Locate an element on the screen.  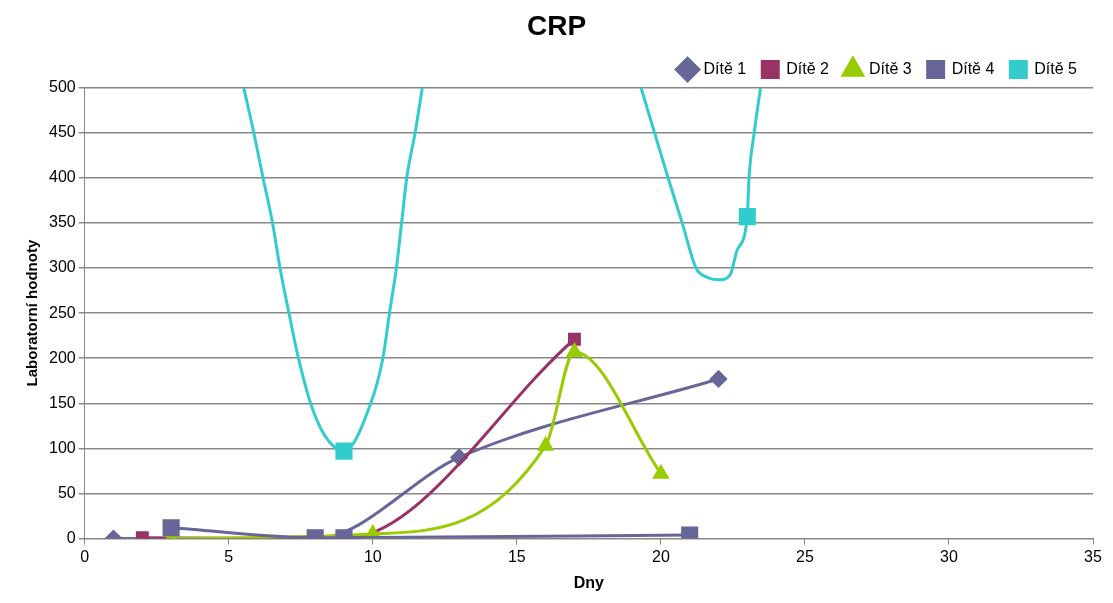
legend-label: Dítě 1 is located at coordinates (725, 69).